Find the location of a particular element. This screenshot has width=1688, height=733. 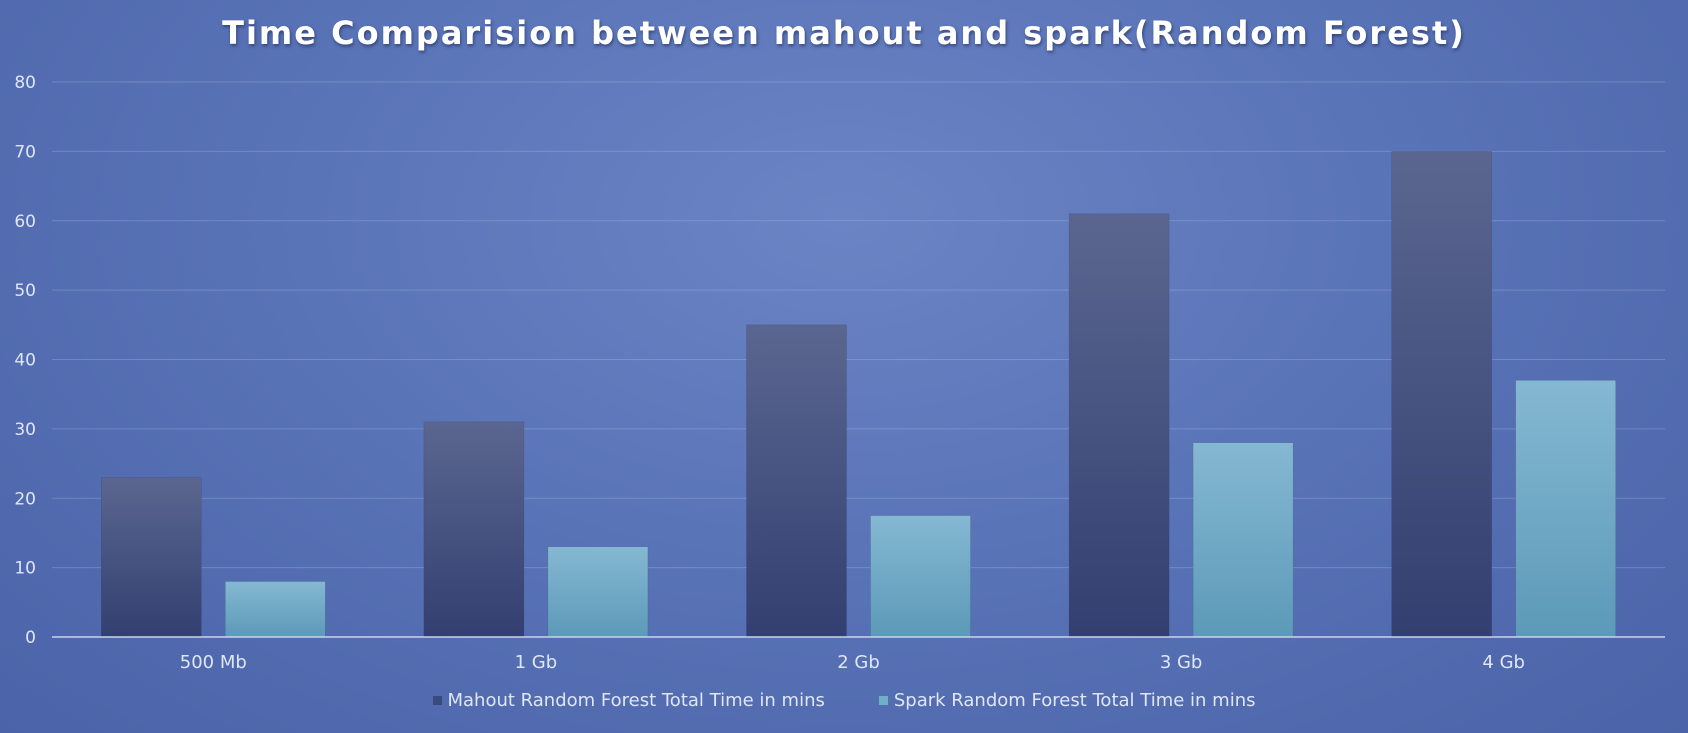

y-tick-label: 80 is located at coordinates (25, 83).